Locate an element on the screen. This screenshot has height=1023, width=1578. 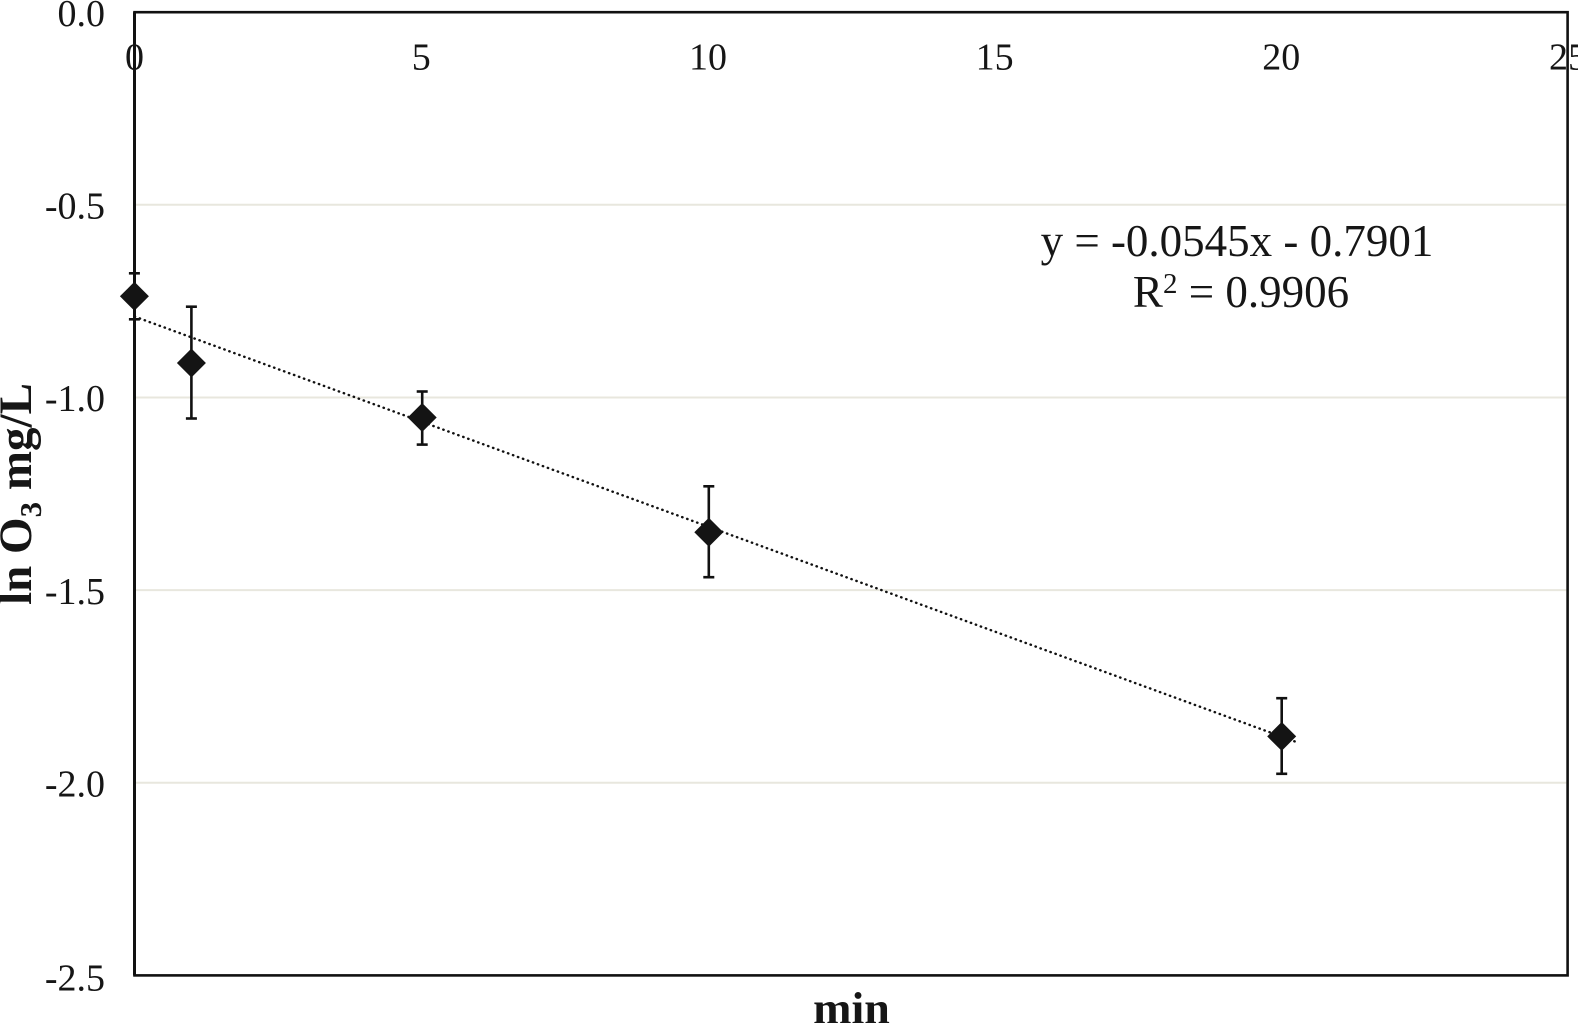
svg-text: 5 is located at coordinates (421, 57).